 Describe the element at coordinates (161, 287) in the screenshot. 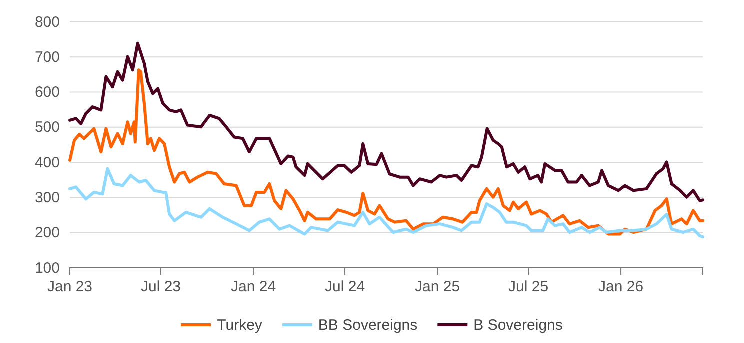

I see `x-tick-label: Jul 23` at that location.